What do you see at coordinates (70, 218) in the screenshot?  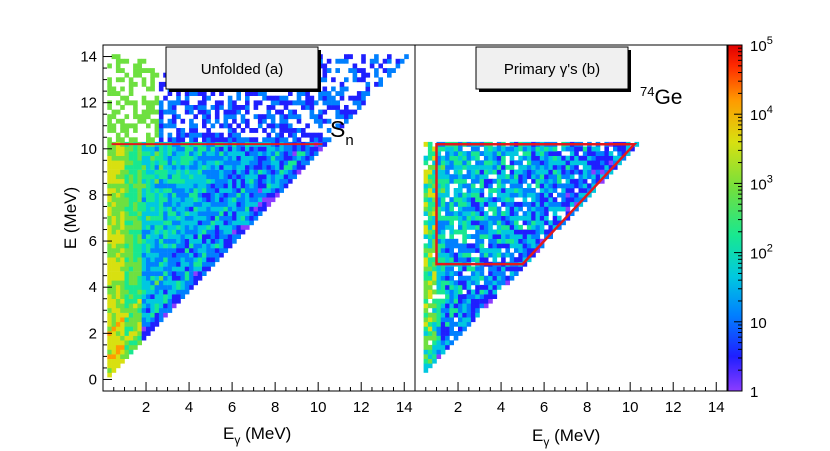 I see `y-axis-title: E (MeV)` at bounding box center [70, 218].